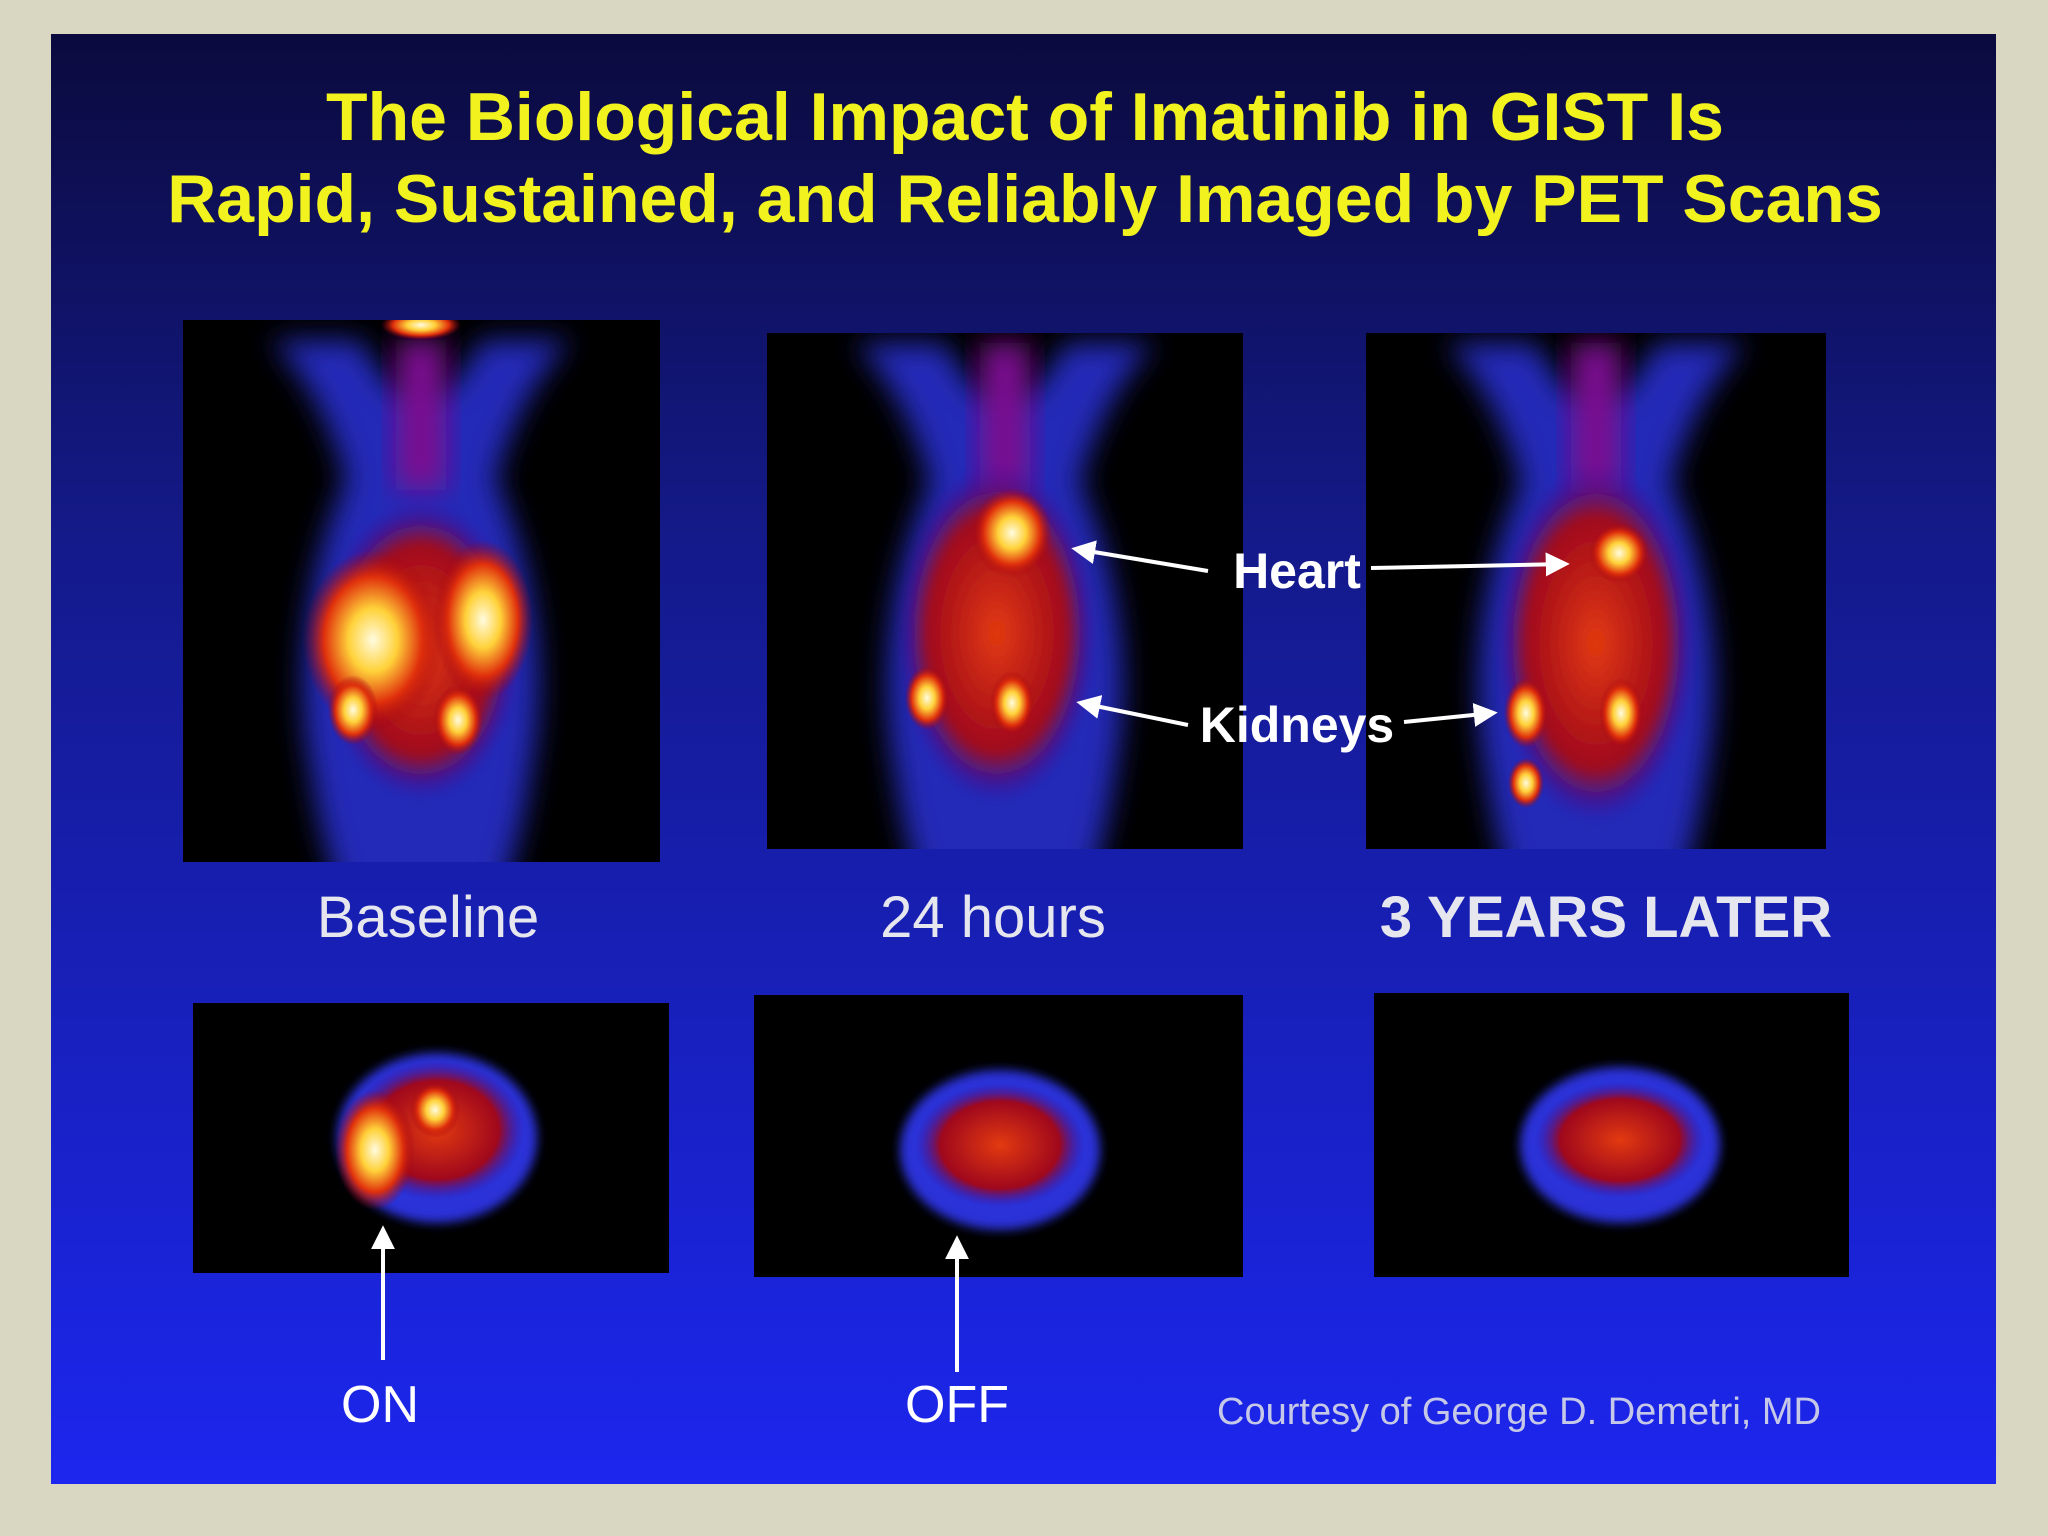  What do you see at coordinates (998, 1136) in the screenshot?
I see `axial-24h` at bounding box center [998, 1136].